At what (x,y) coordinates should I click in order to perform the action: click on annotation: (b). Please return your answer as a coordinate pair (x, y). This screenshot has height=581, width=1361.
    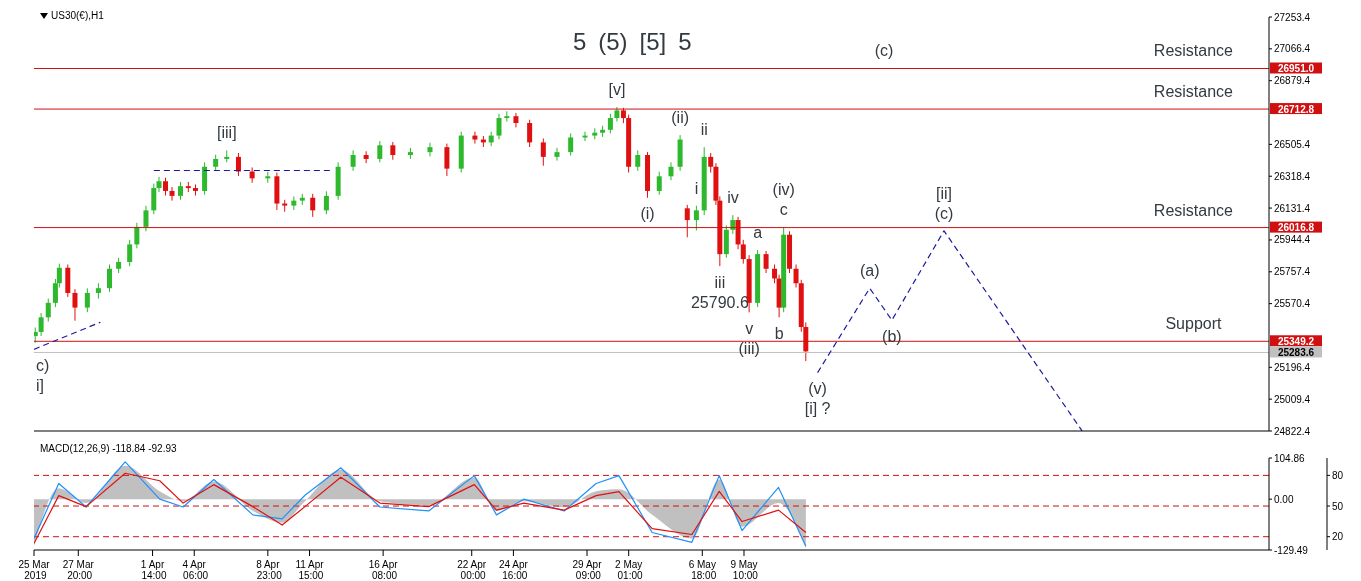
    Looking at the image, I should click on (892, 336).